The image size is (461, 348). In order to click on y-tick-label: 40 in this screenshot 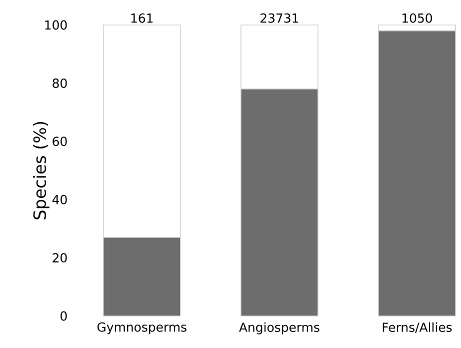, I will do `click(59, 199)`.